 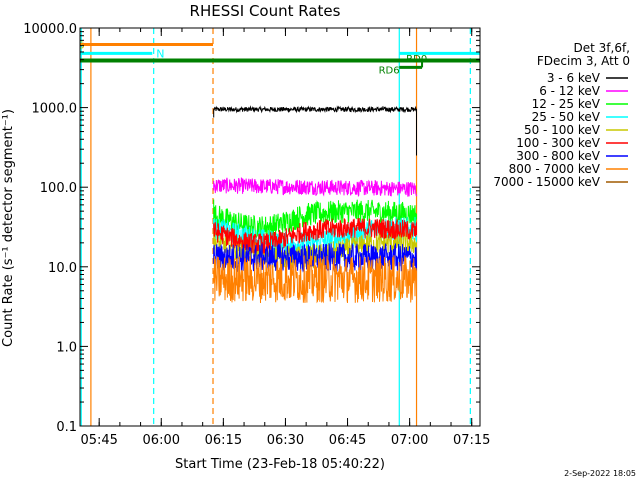 What do you see at coordinates (223, 440) in the screenshot?
I see `x-tick-label-2: 06:15` at bounding box center [223, 440].